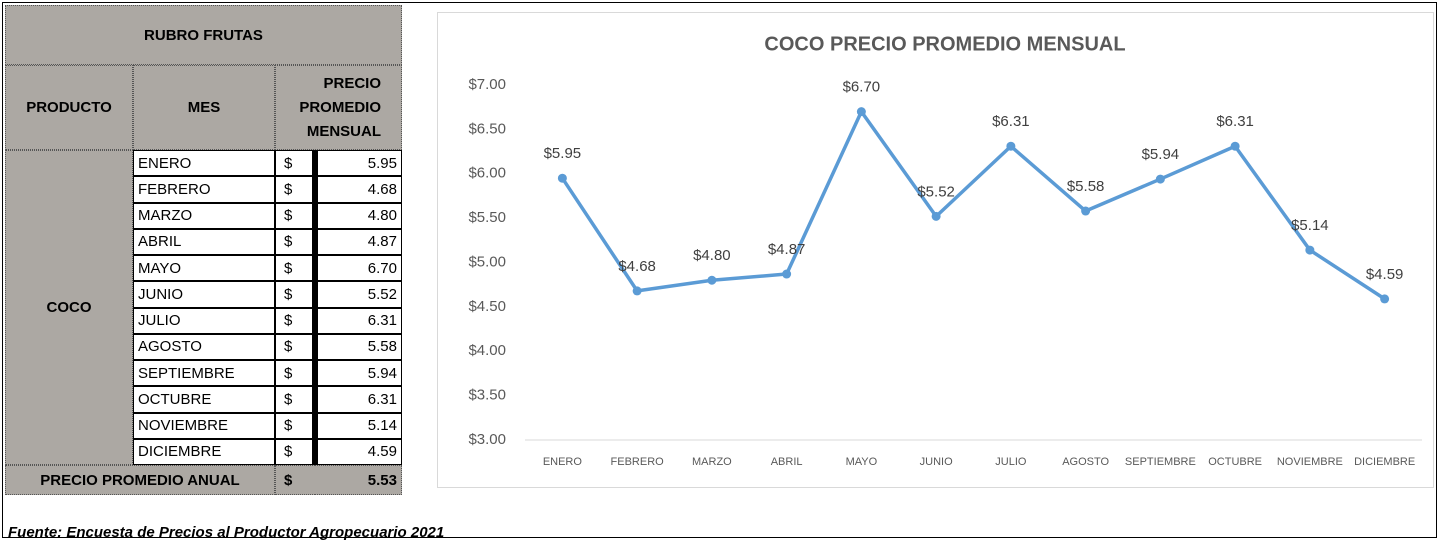  I want to click on x-tick-label: OCTUBRE, so click(1235, 462).